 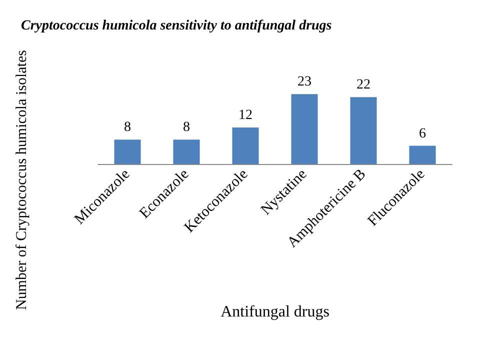 I want to click on data-label: 22, so click(x=363, y=85).